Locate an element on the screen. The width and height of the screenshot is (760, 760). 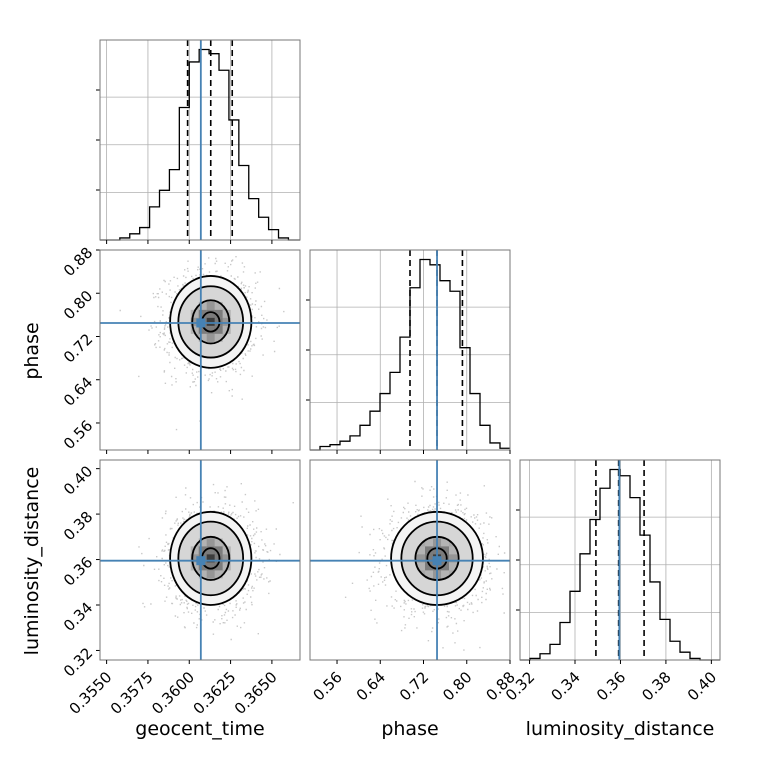
x-axis-title-geocent-time: geocent_time is located at coordinates (199, 729).